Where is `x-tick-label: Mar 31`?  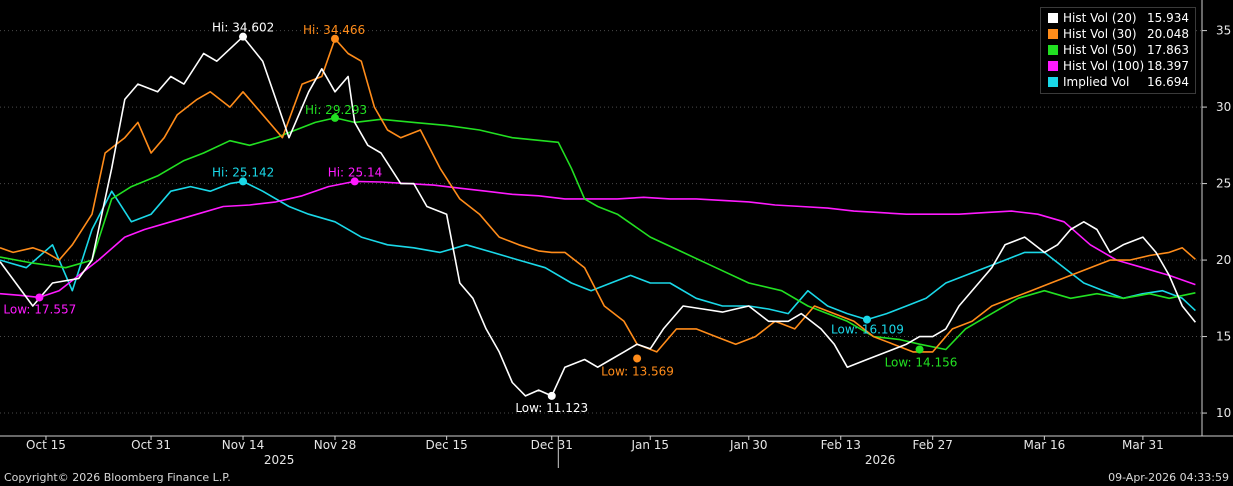 x-tick-label: Mar 31 is located at coordinates (1143, 445).